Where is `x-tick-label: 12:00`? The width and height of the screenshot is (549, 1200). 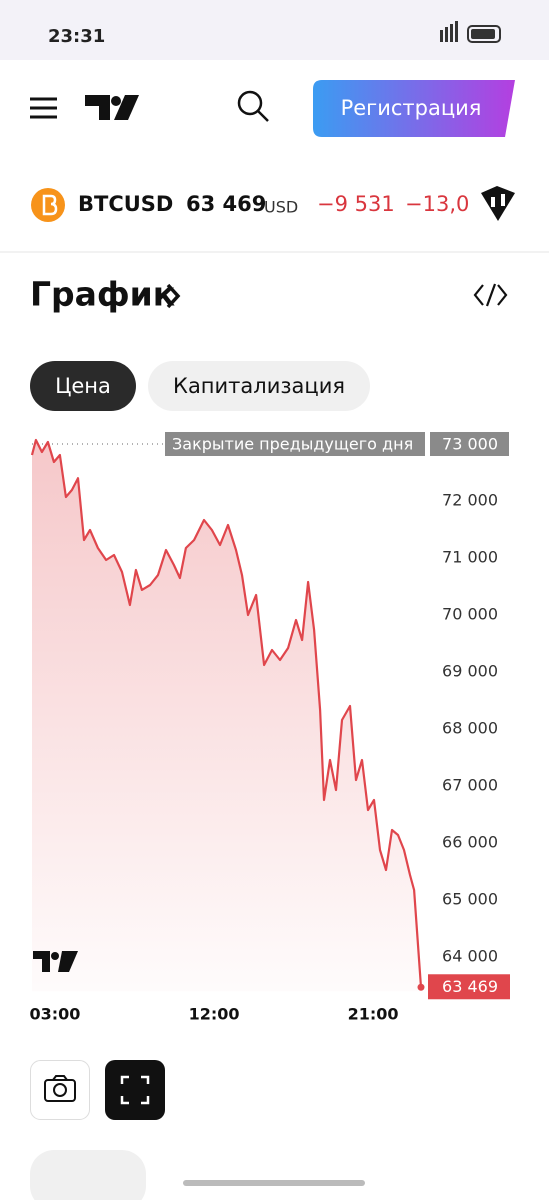 x-tick-label: 12:00 is located at coordinates (214, 1014).